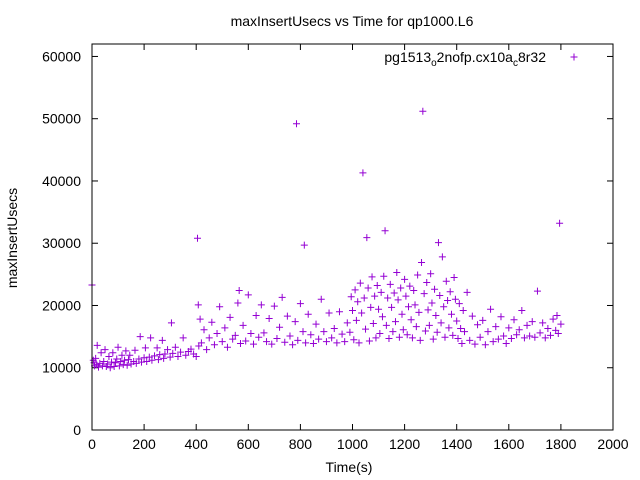  Describe the element at coordinates (92, 444) in the screenshot. I see `x-tick-label: 0` at that location.